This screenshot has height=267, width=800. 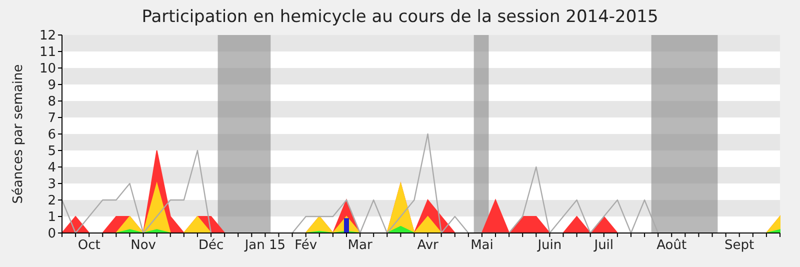 What do you see at coordinates (52, 168) in the screenshot?
I see `y-tick-label: 4` at bounding box center [52, 168].